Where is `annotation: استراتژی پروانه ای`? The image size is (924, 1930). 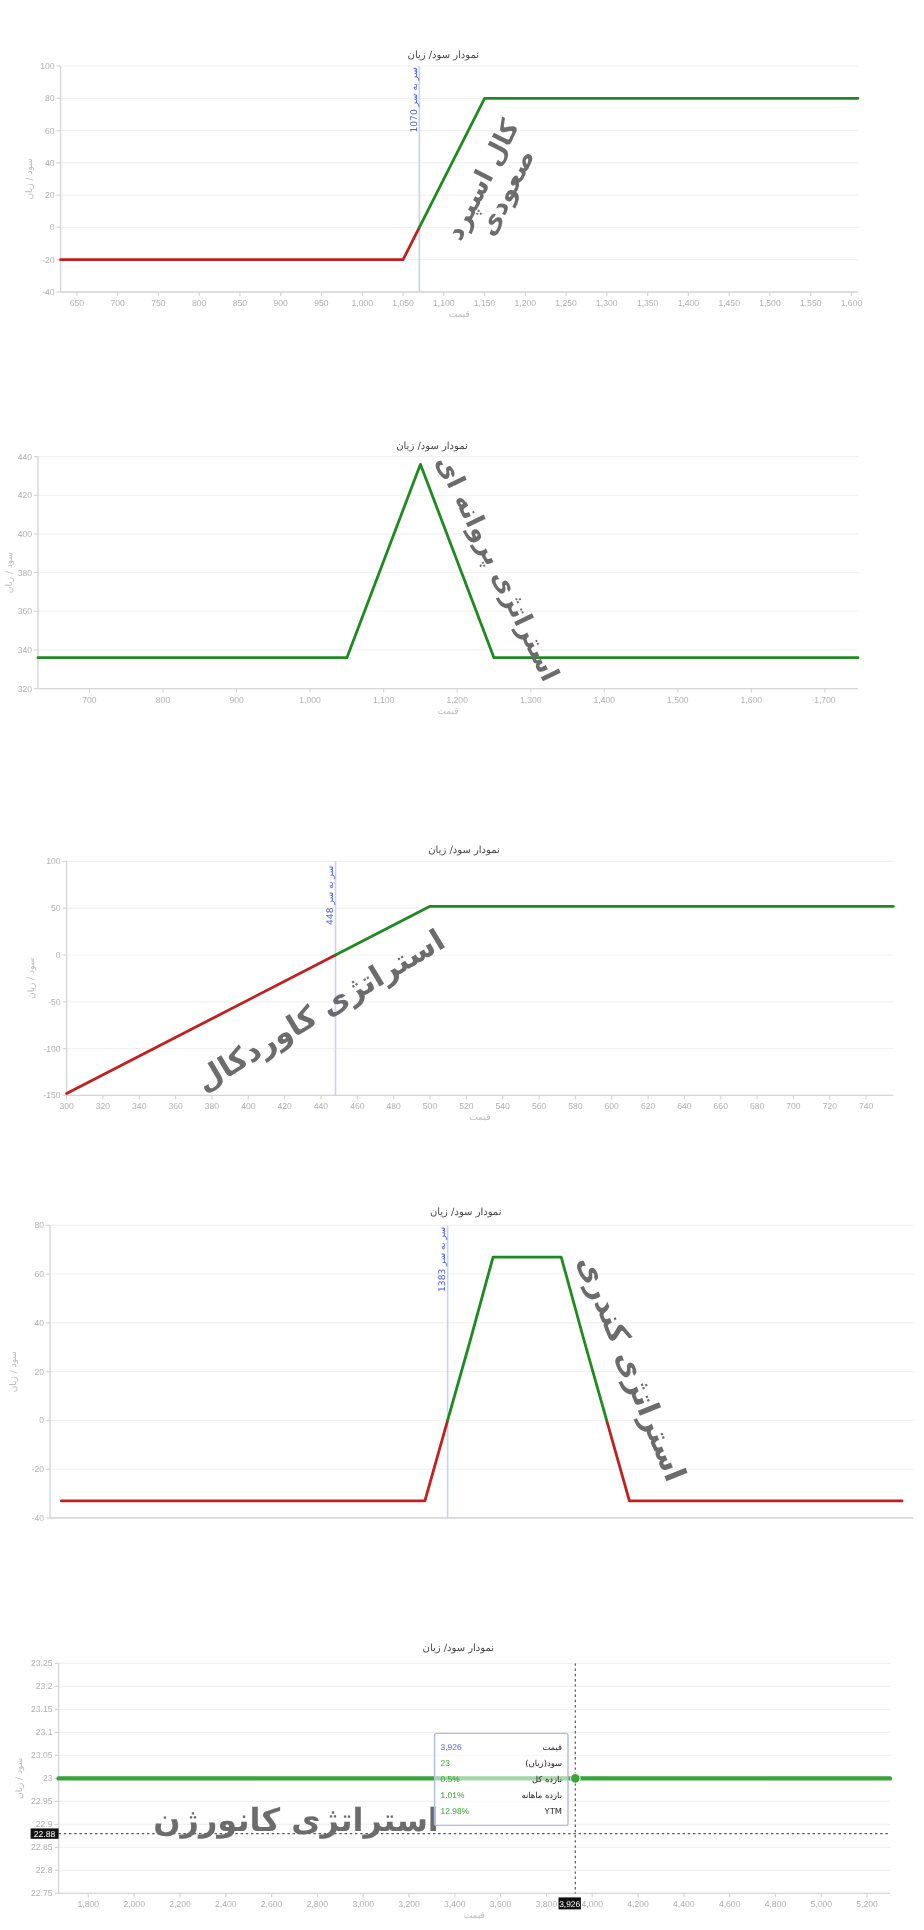
annotation: استراتژی پروانه ای is located at coordinates (496, 569).